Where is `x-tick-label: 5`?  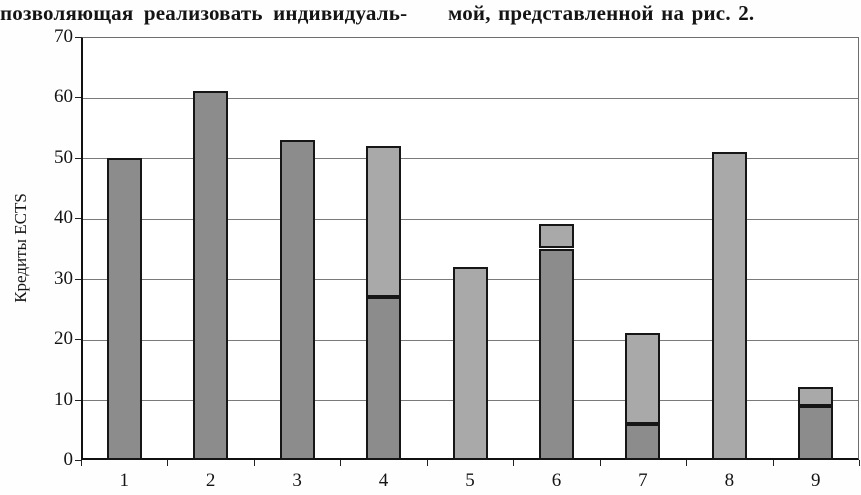 x-tick-label: 5 is located at coordinates (470, 480).